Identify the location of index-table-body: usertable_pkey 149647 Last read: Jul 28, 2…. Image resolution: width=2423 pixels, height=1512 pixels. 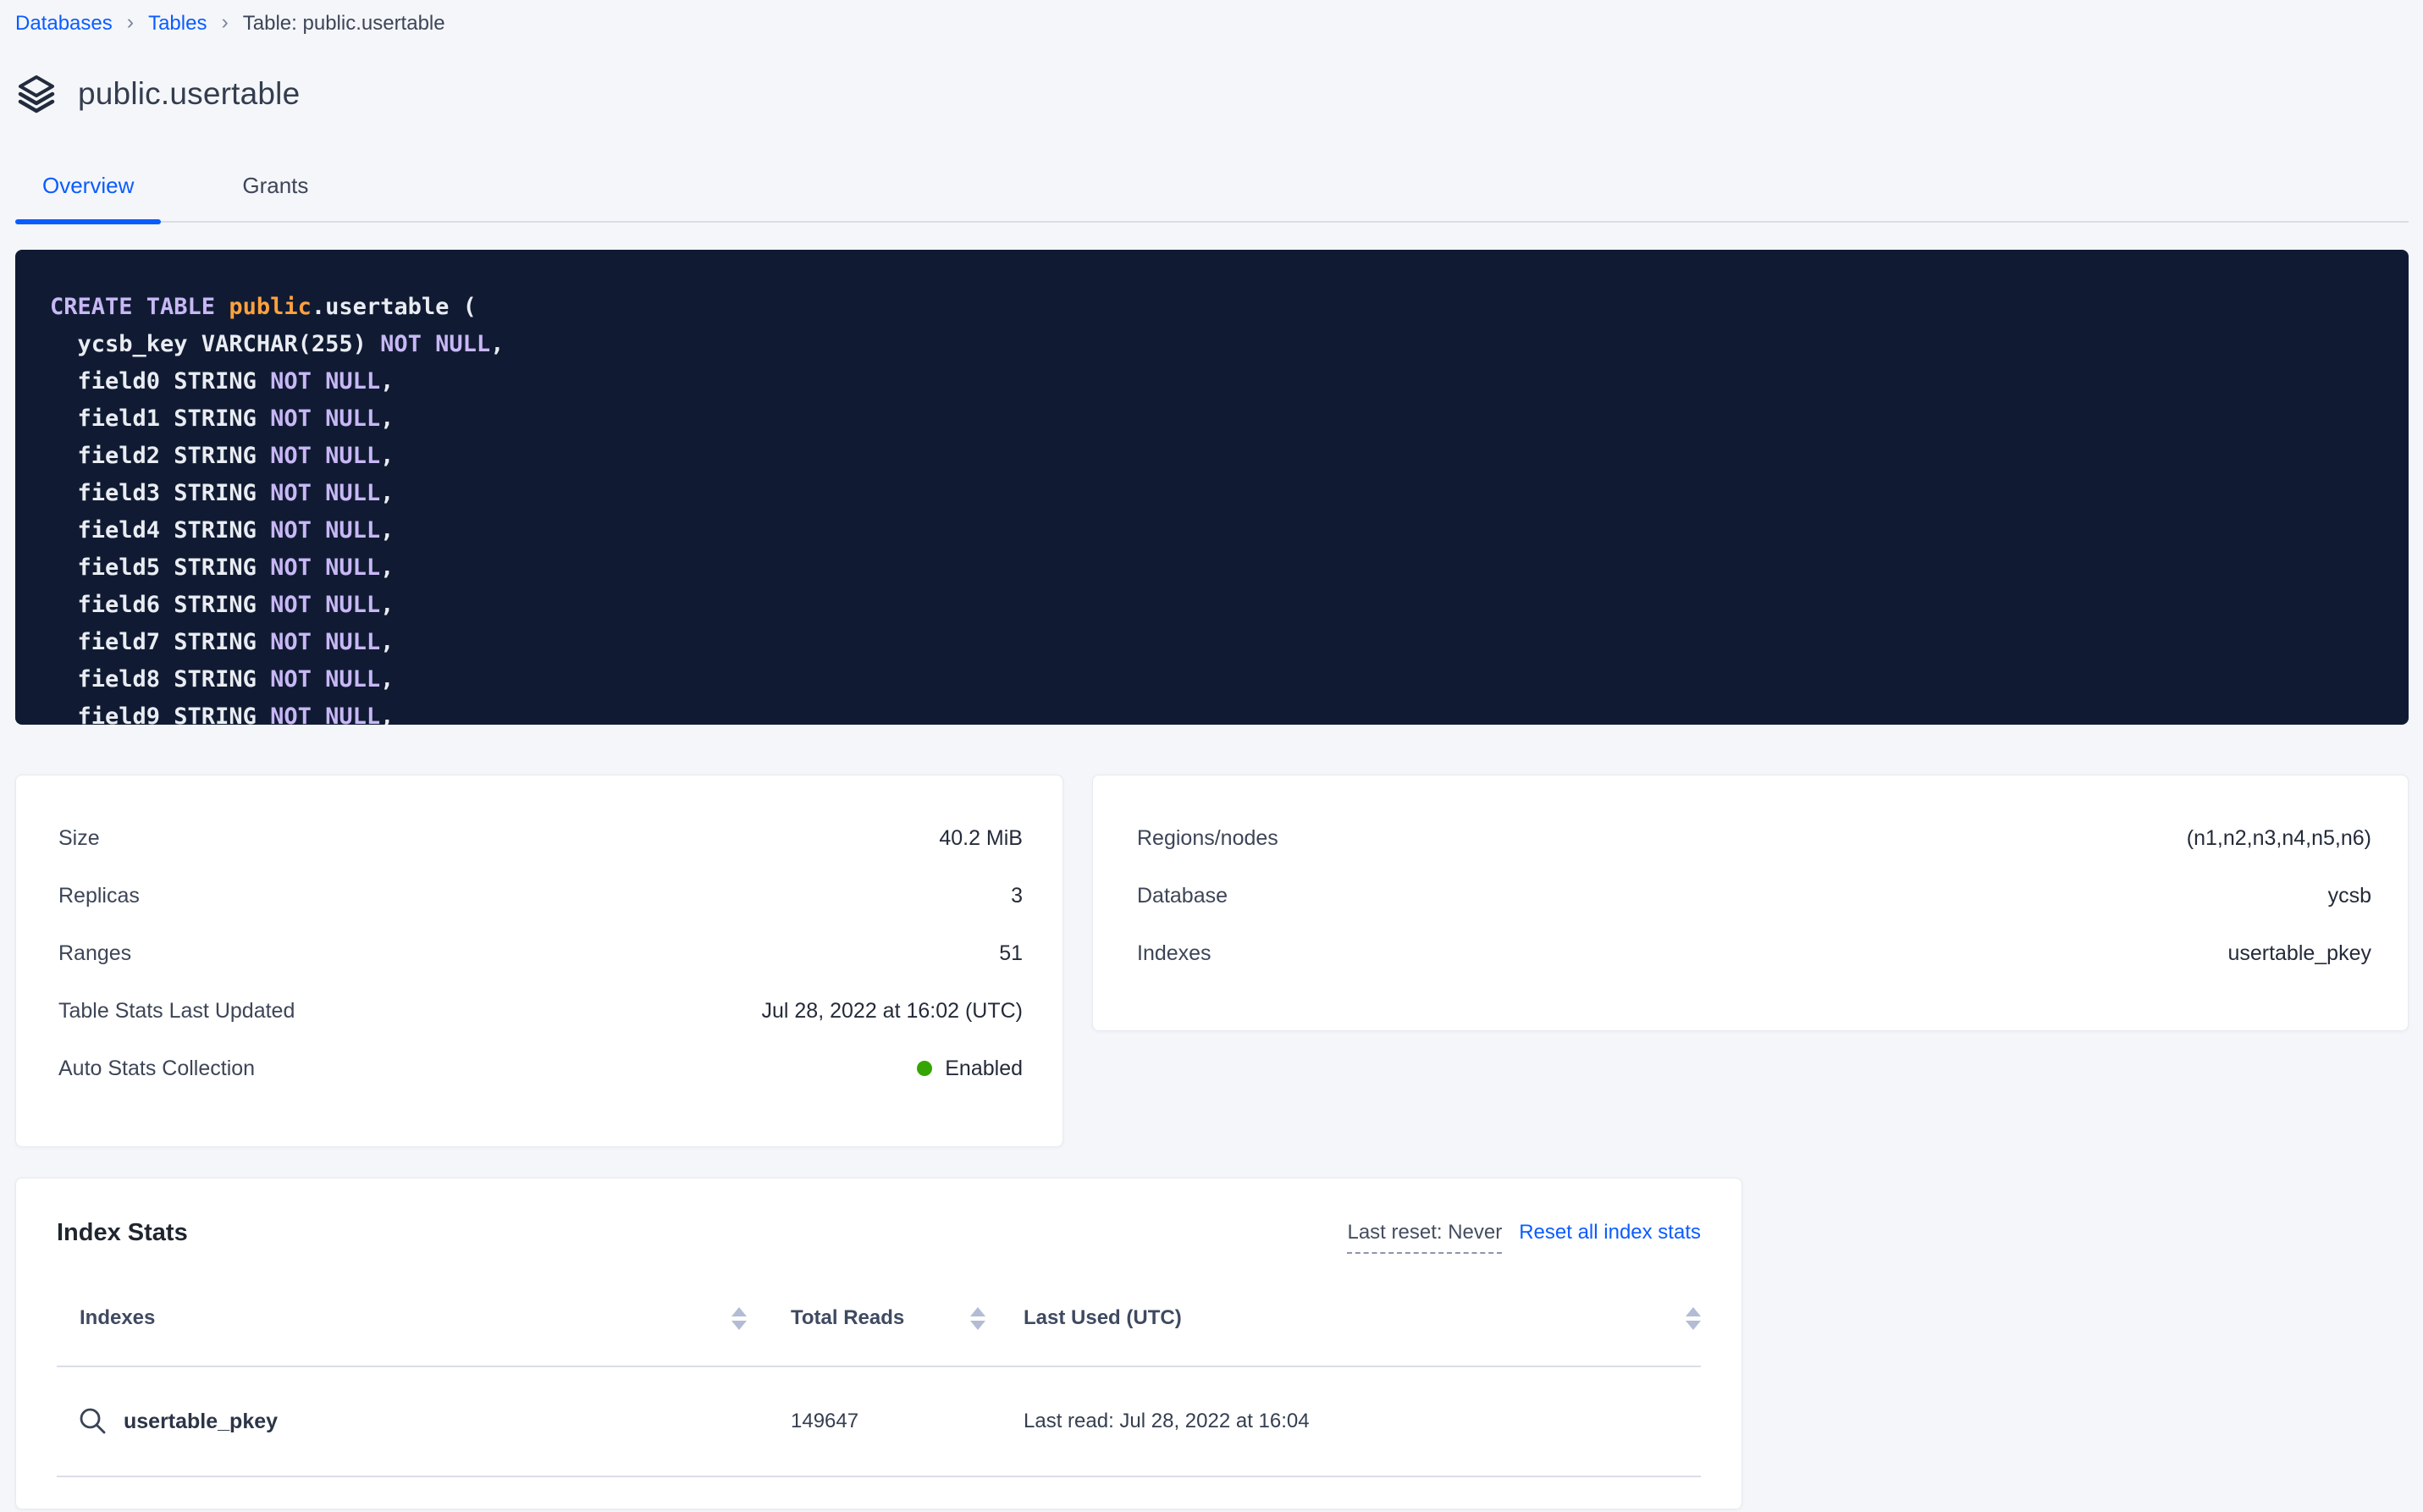
(879, 1422).